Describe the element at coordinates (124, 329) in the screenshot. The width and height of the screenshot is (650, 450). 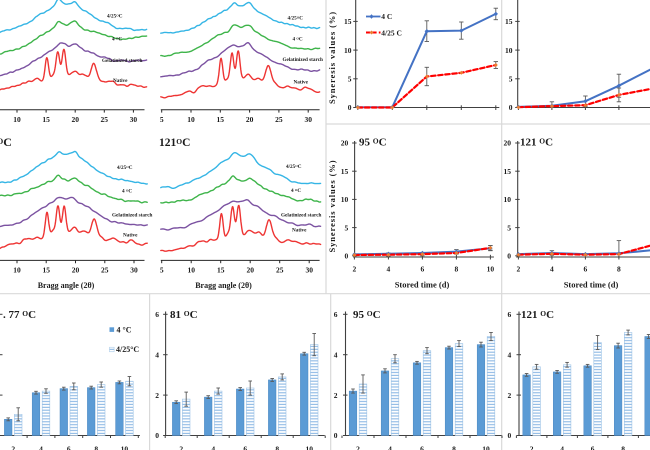
I see `svg-text: 4 °C` at that location.